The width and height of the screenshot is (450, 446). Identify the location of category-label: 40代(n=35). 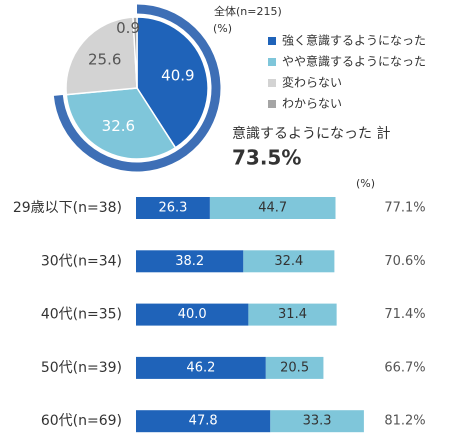
(81, 315).